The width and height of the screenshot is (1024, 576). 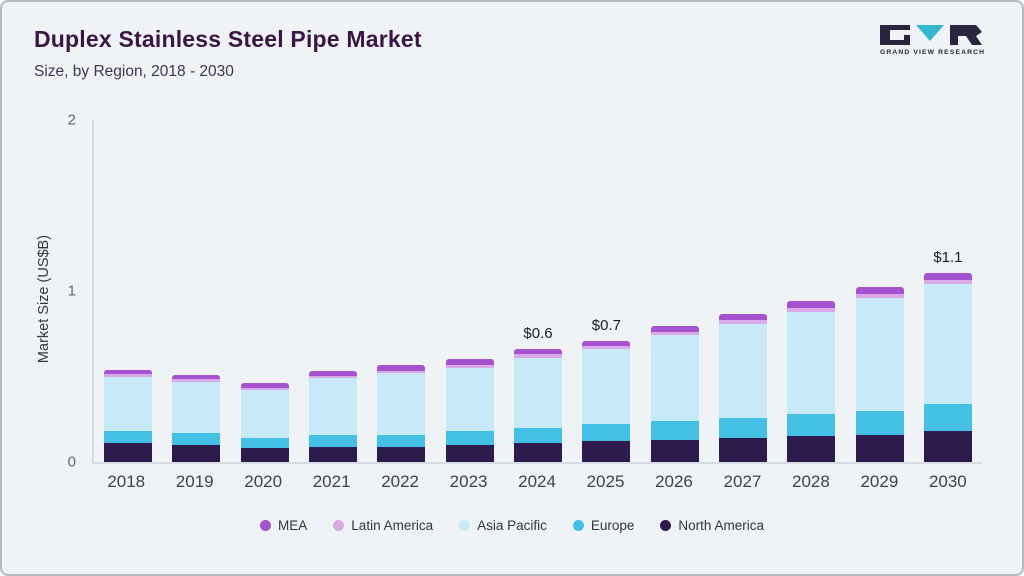 What do you see at coordinates (194, 481) in the screenshot?
I see `x-tick-label-2019: 2019` at bounding box center [194, 481].